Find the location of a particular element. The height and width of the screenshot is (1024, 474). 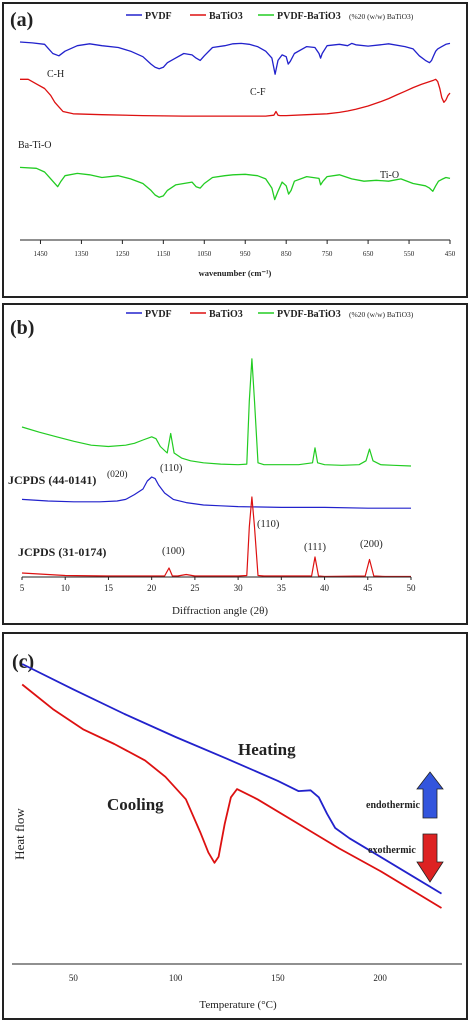

dsc-x-axis-label: Temperature (°C) is located at coordinates (238, 1005).